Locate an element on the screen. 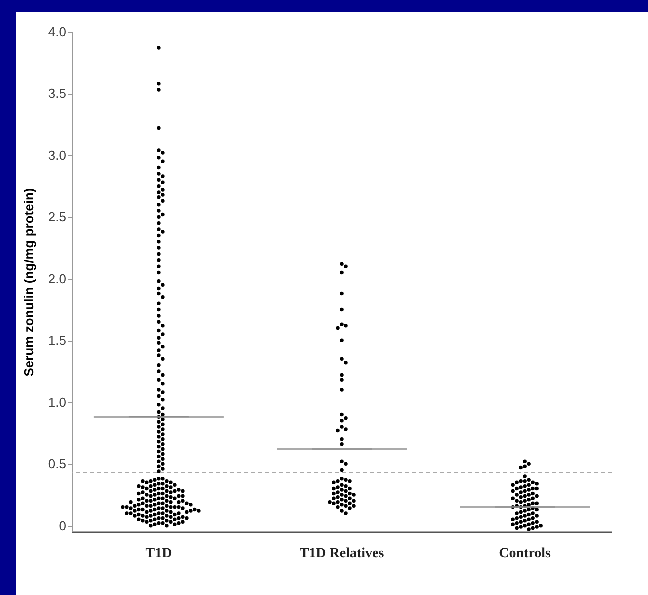 The width and height of the screenshot is (648, 595). y-tick-label: 3.5 is located at coordinates (57, 94).